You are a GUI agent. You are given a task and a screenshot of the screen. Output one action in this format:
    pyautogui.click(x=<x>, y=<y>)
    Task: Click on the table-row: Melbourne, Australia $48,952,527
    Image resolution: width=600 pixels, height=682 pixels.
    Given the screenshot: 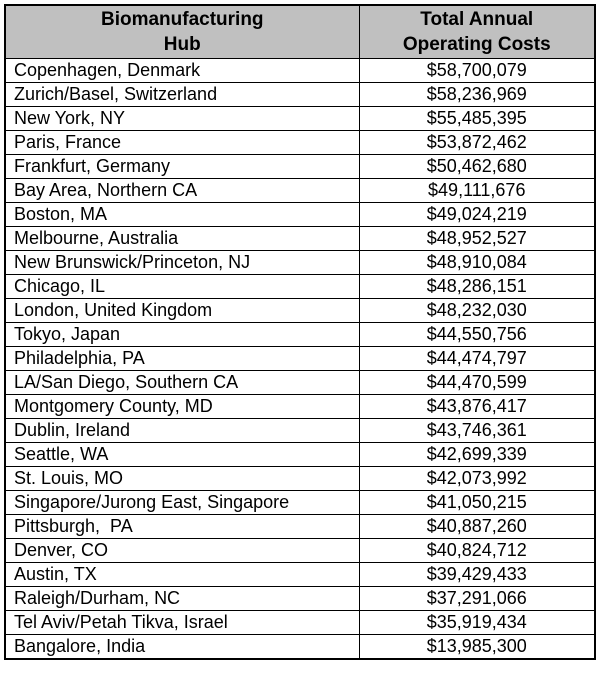 What is the action you would take?
    pyautogui.click(x=300, y=238)
    